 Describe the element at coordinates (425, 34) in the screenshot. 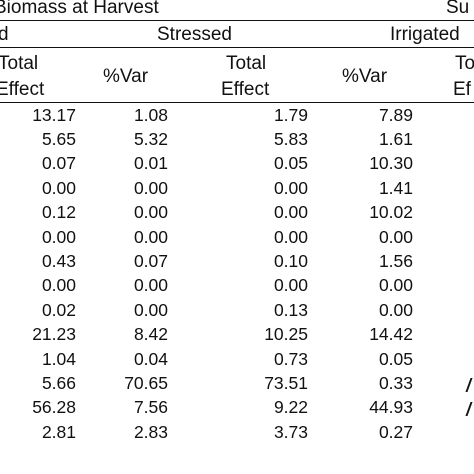

I see `subheader-irrigated: Irrigated` at that location.